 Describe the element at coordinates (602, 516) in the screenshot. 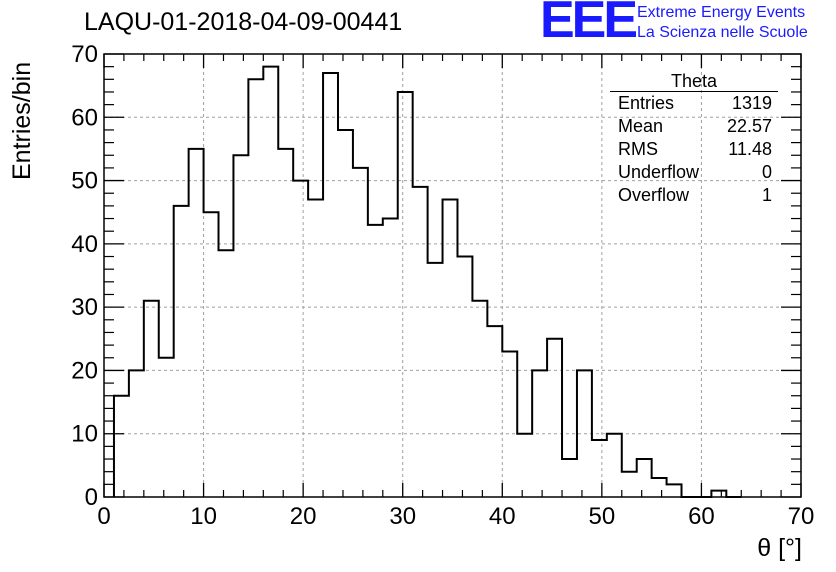

I see `x-tick-label: 50` at that location.